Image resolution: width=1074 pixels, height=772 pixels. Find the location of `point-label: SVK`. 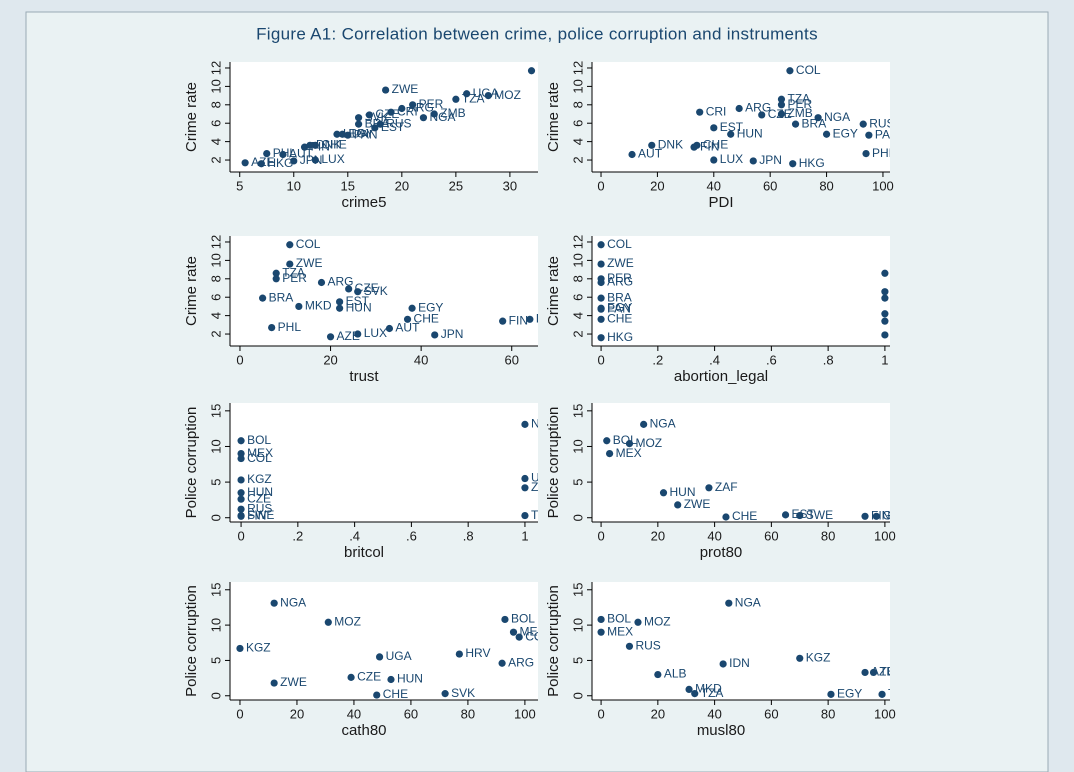

point-label: SVK is located at coordinates (463, 693).